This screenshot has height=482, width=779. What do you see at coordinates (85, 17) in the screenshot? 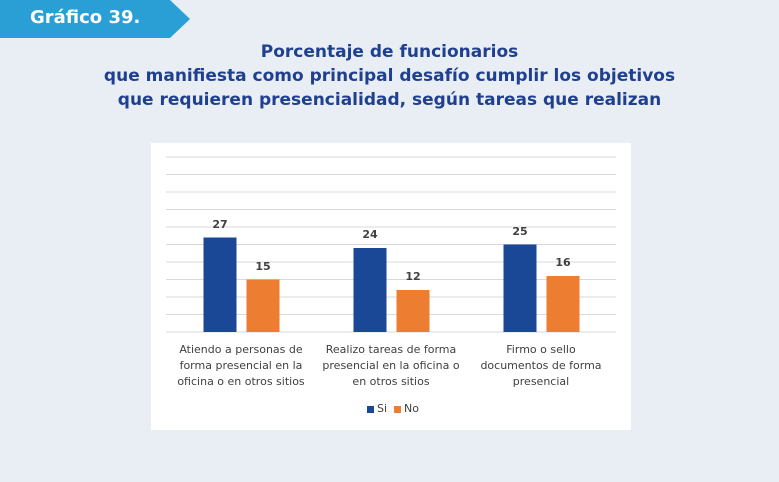
I see `badge-text: Gráfico 39.` at bounding box center [85, 17].